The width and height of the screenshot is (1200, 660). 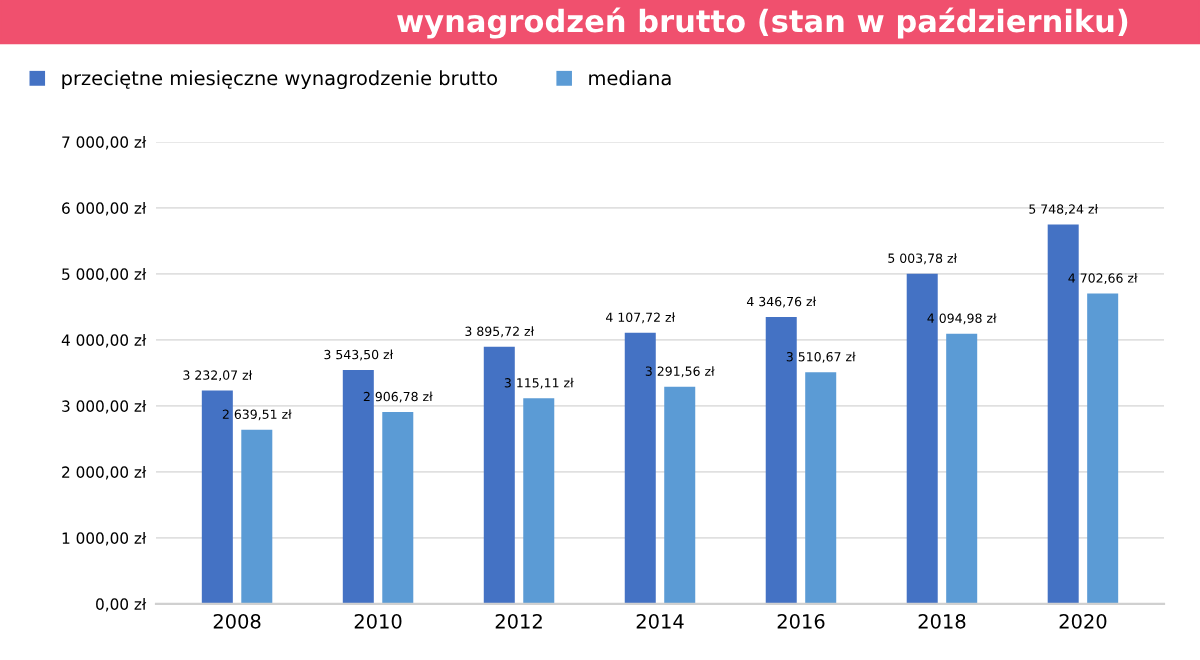 What do you see at coordinates (237, 621) in the screenshot?
I see `x-tick-label: 2008` at bounding box center [237, 621].